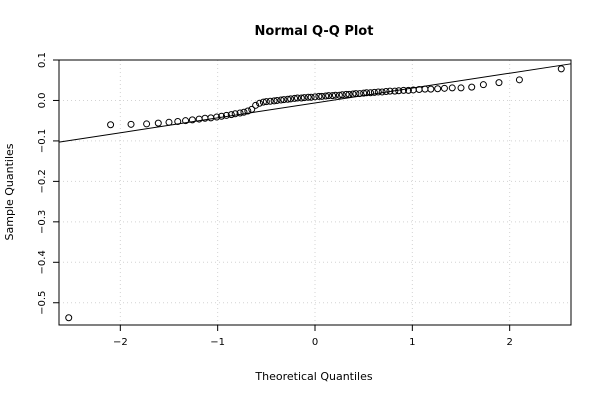 The height and width of the screenshot is (400, 599). What do you see at coordinates (42, 101) in the screenshot?
I see `y-tick-label: 0.0` at bounding box center [42, 101].